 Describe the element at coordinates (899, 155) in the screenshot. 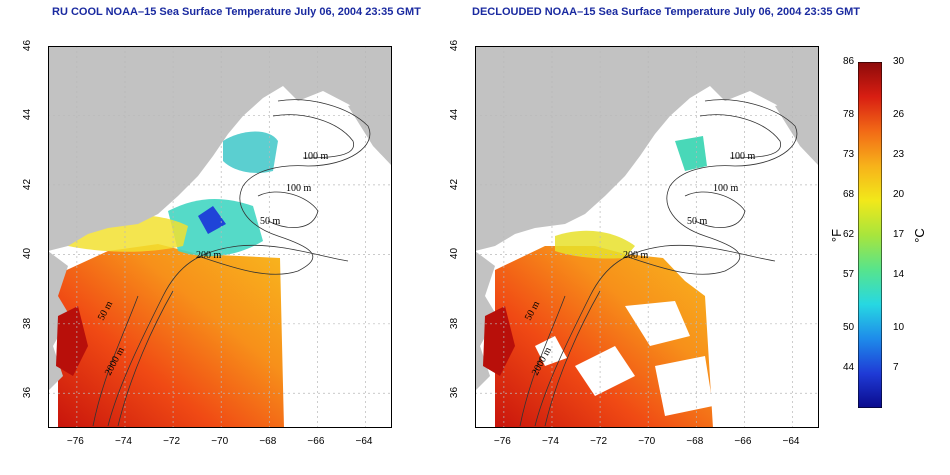

I see `celsius-tick-label: 23` at that location.